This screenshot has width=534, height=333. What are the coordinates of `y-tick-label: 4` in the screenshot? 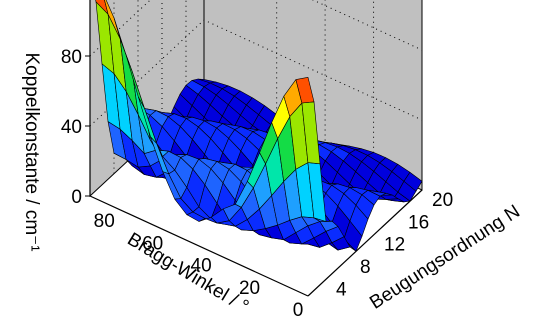 It's located at (341, 289).